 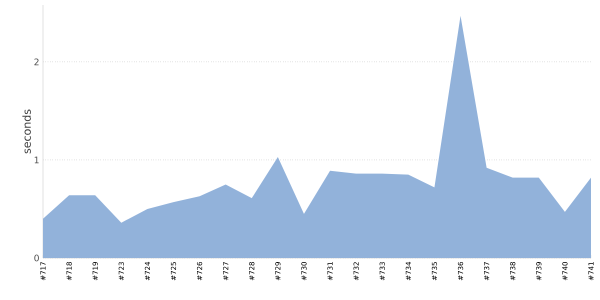 What do you see at coordinates (26, 132) in the screenshot?
I see `y-axis-title: seconds` at bounding box center [26, 132].